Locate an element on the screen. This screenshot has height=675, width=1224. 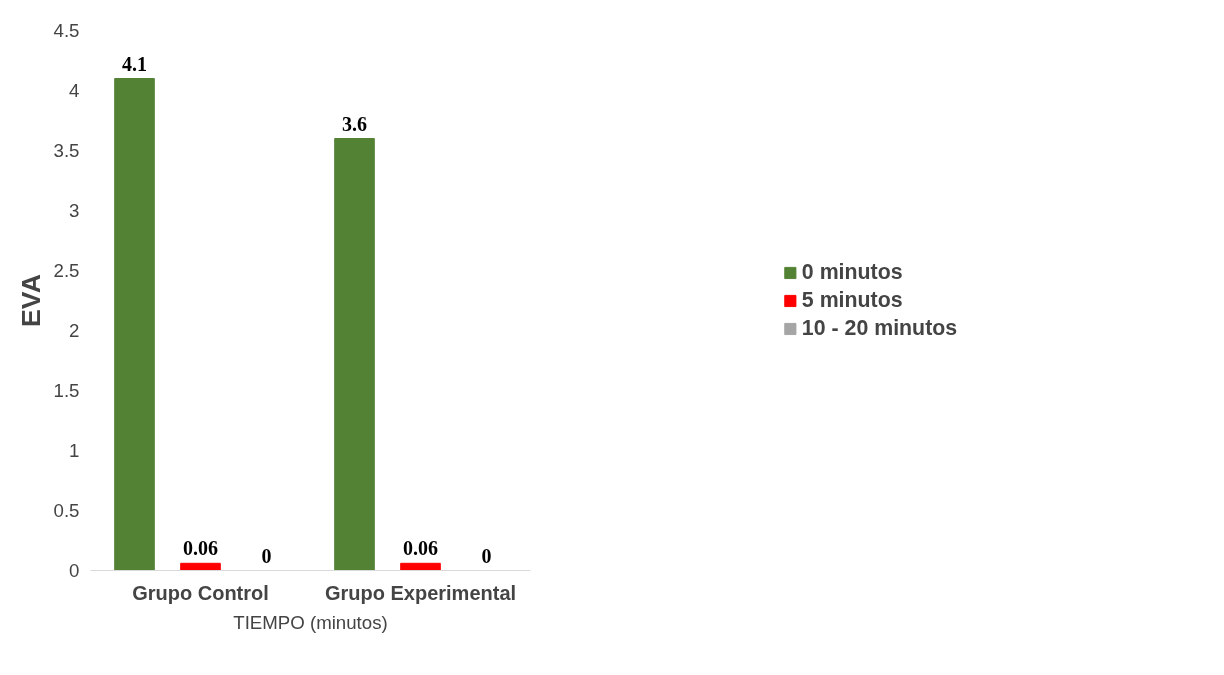
y-tick-label: 4.5 is located at coordinates (66, 30).